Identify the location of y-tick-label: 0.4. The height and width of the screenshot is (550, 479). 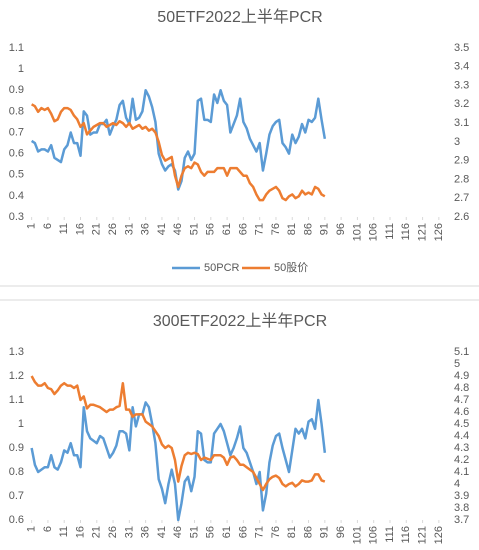
(16, 196).